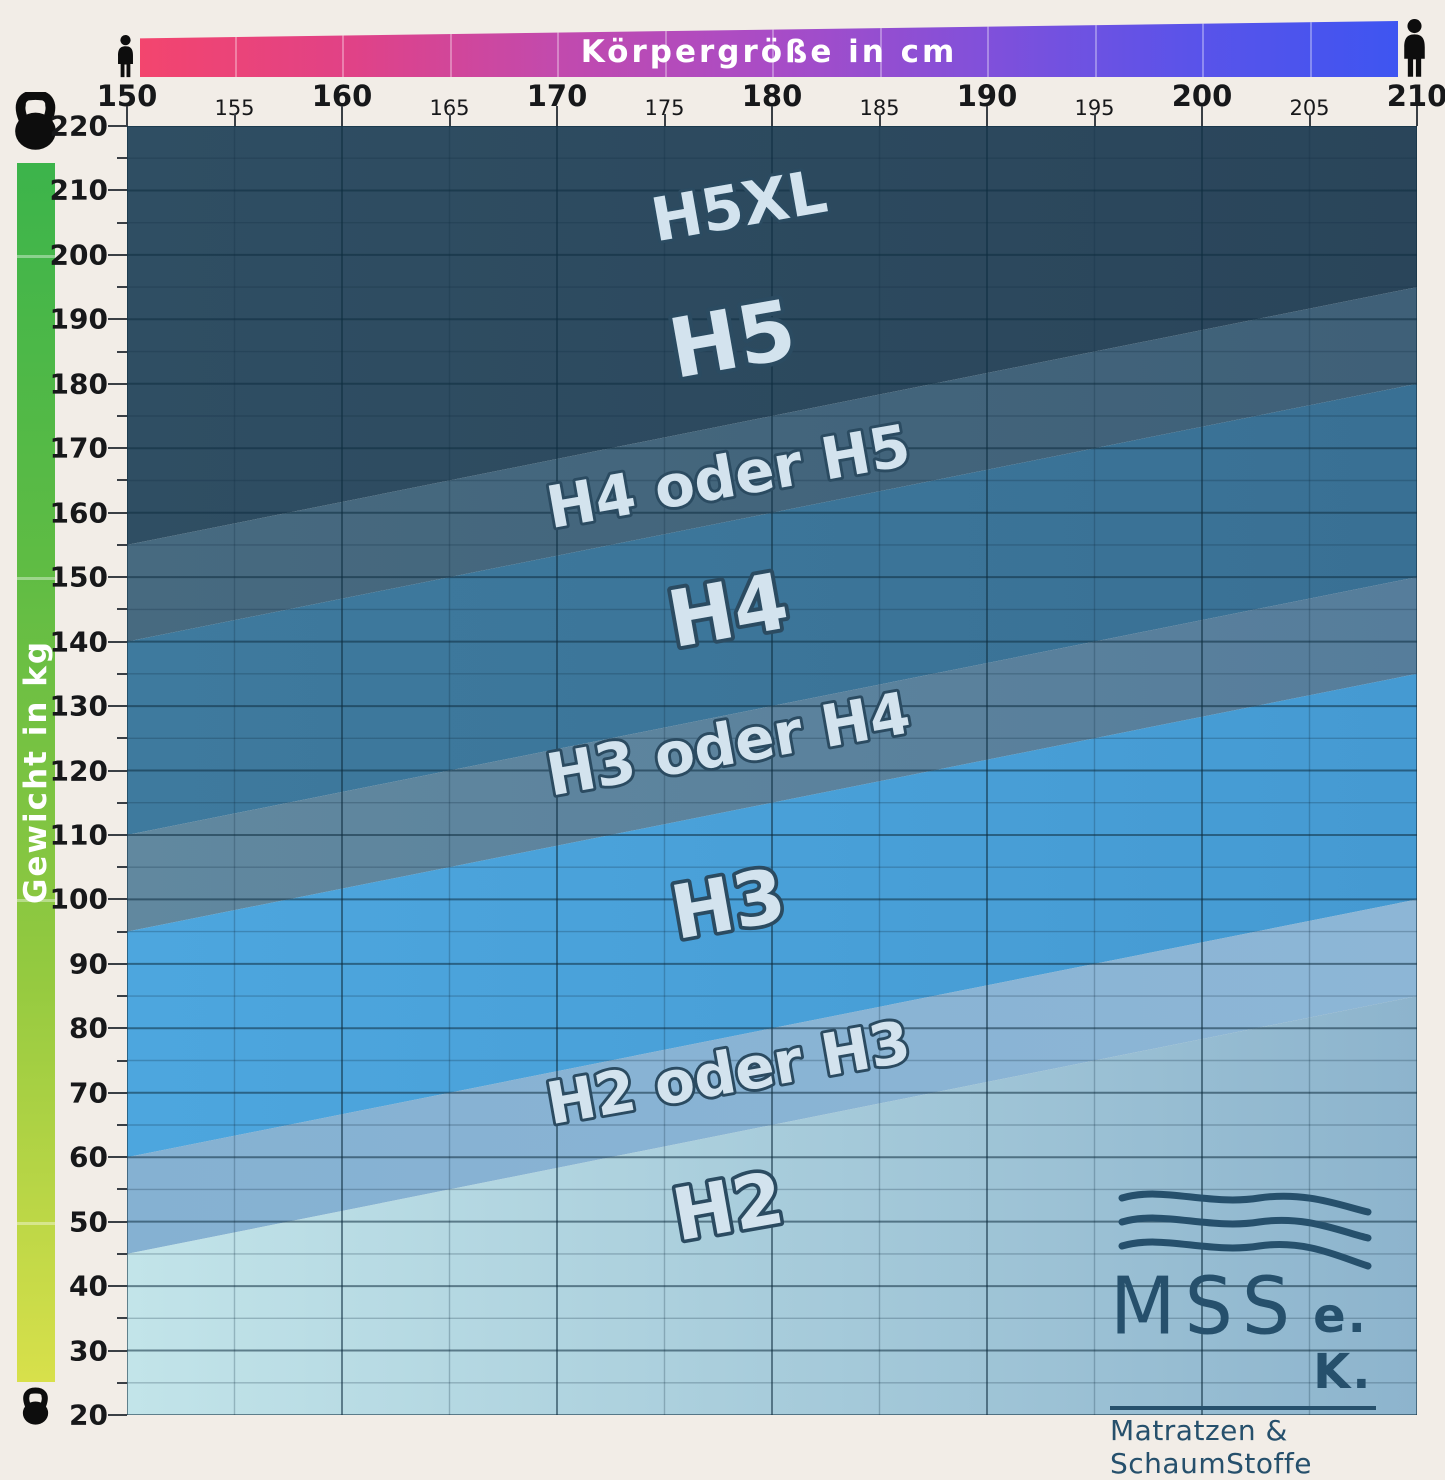 The width and height of the screenshot is (1445, 1480). What do you see at coordinates (78, 190) in the screenshot?
I see `y-tick-label-210: 210` at bounding box center [78, 190].